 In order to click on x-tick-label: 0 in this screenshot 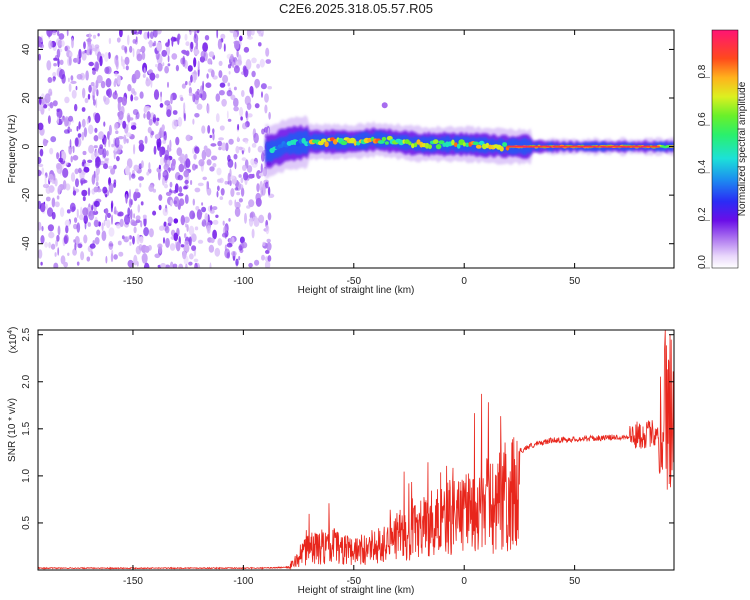, I will do `click(464, 281)`.